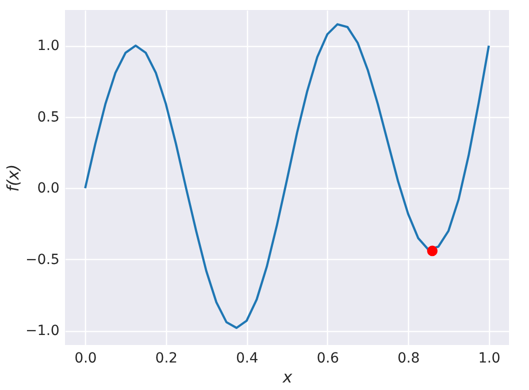 The image size is (529, 390). I want to click on y-tick-label: 0.0, so click(48, 188).